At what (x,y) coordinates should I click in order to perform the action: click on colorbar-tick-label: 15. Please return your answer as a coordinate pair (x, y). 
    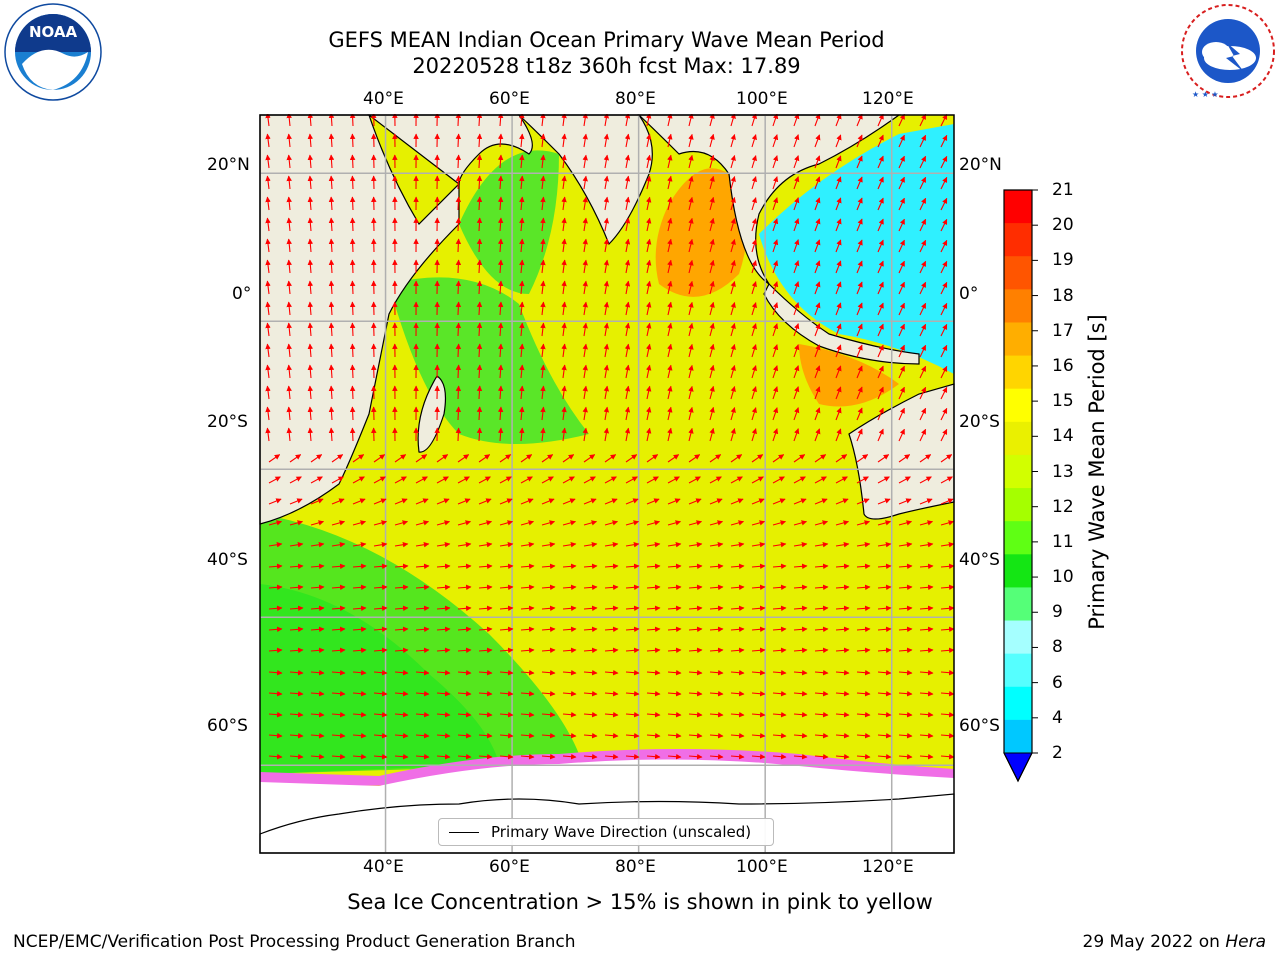
    Looking at the image, I should click on (1063, 401).